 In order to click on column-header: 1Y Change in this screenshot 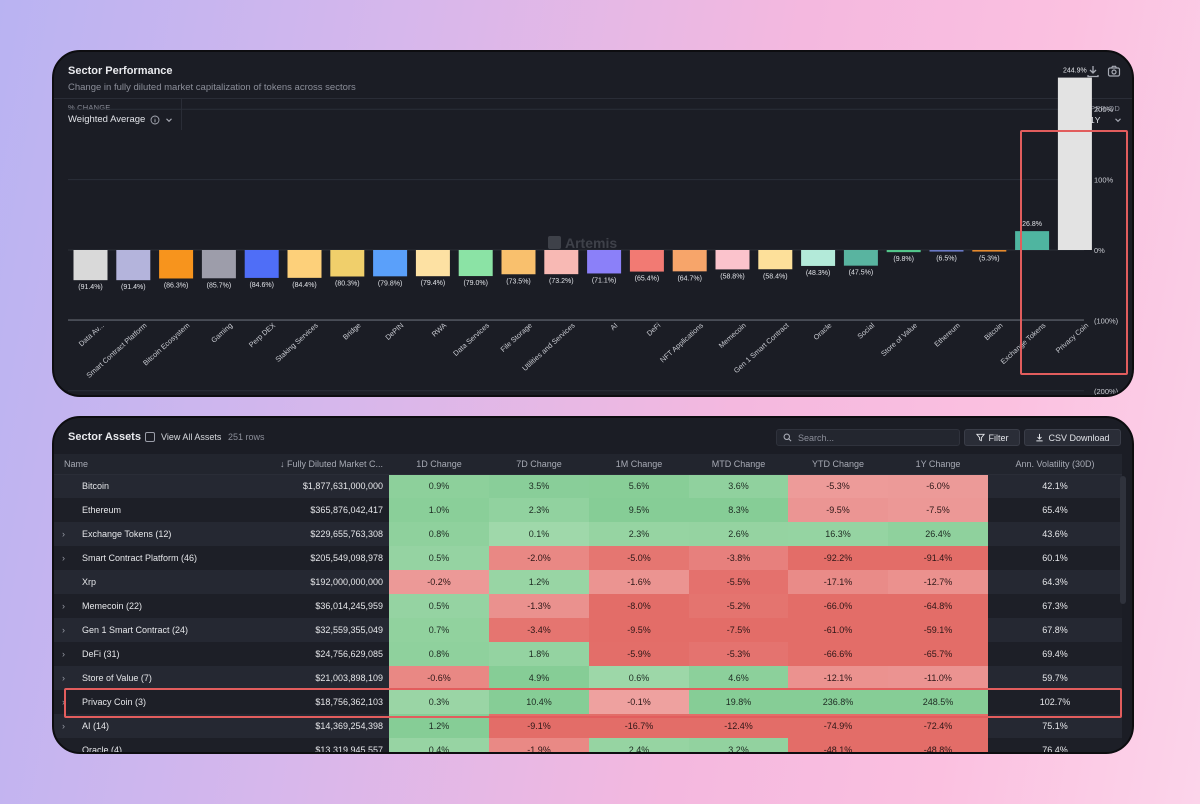, I will do `click(938, 464)`.